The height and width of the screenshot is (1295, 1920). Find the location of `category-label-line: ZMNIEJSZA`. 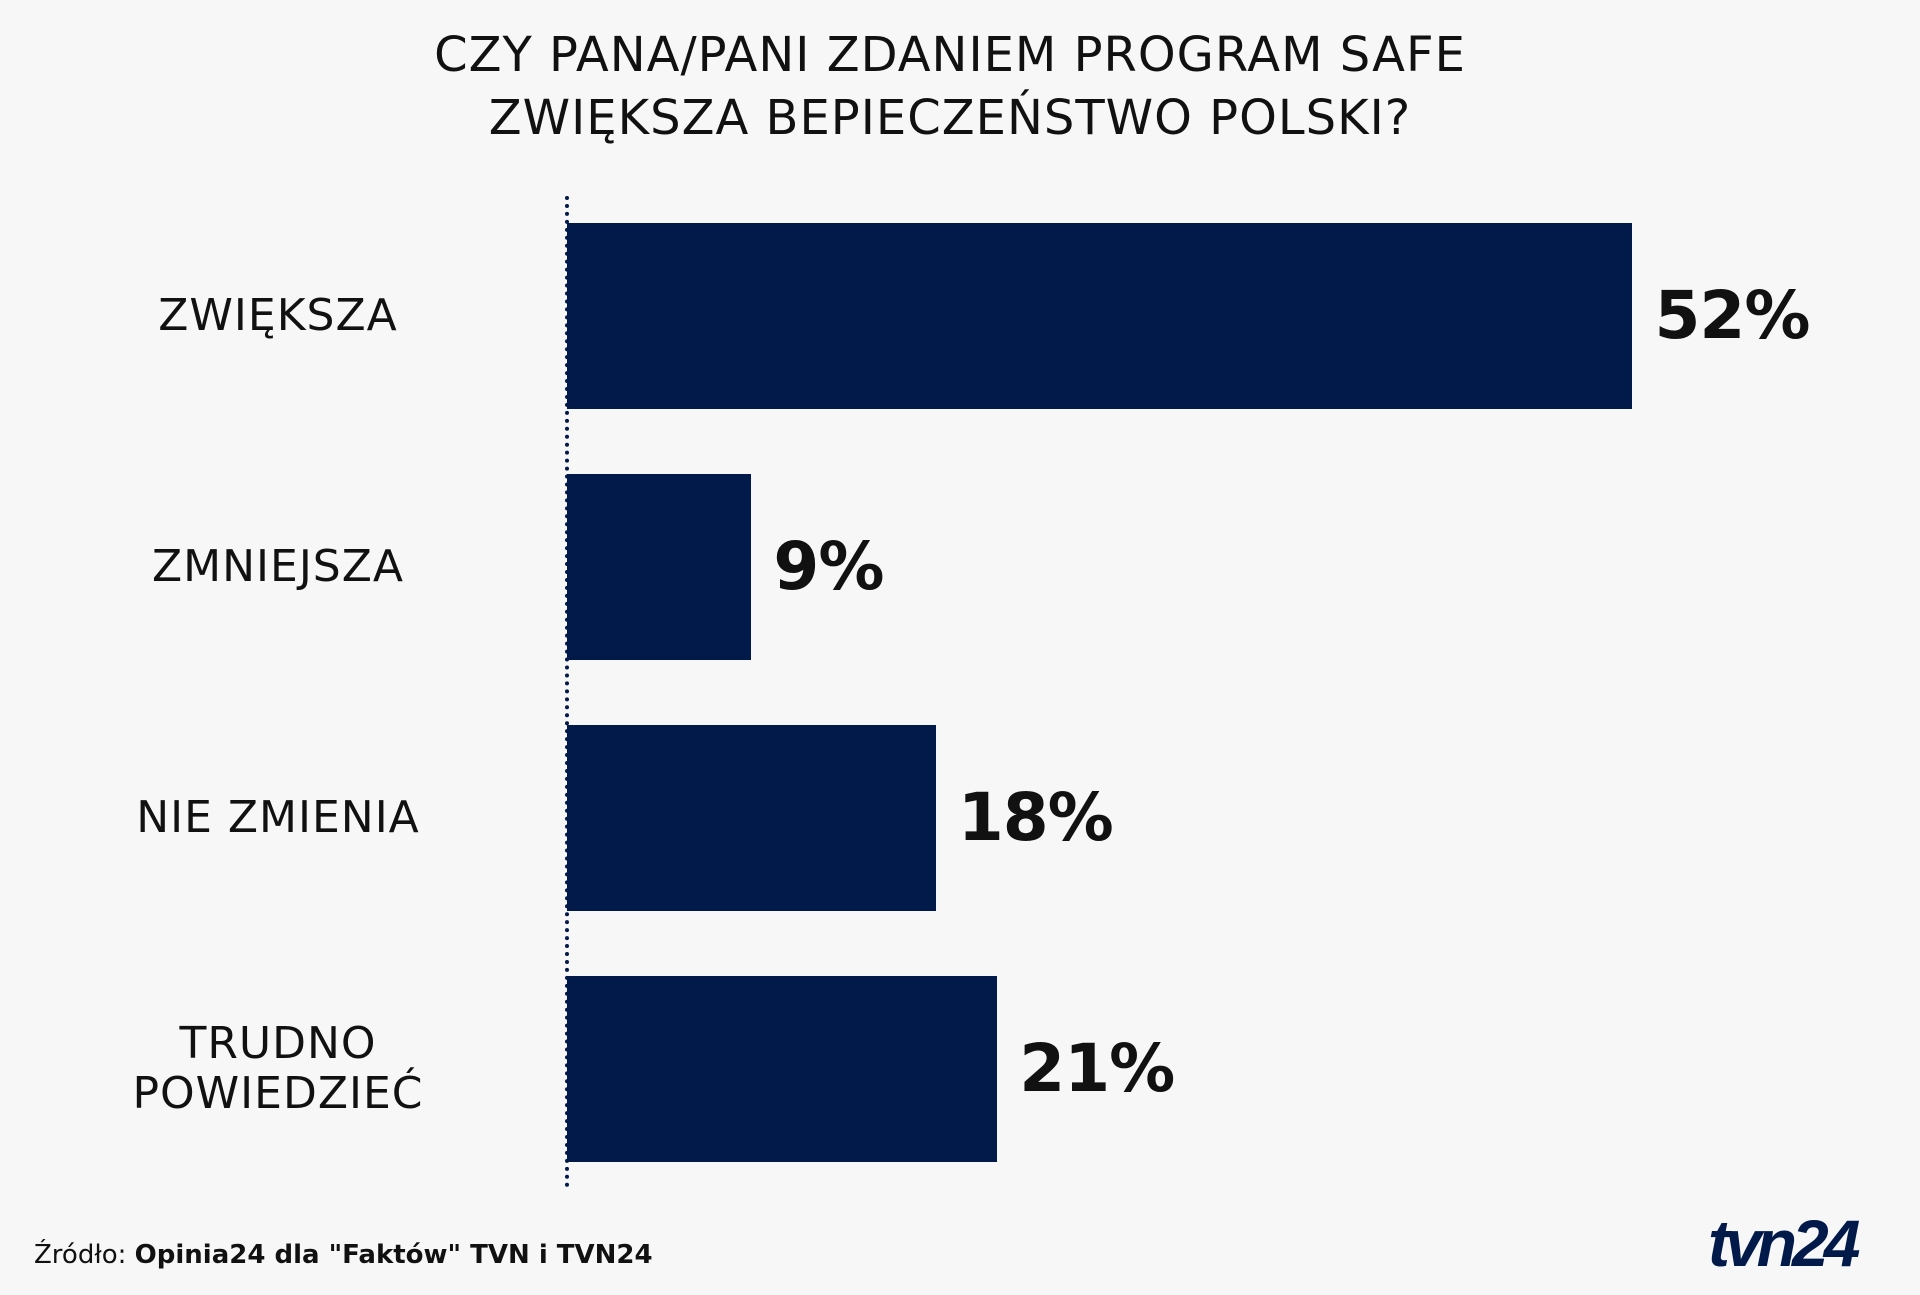

category-label-line: ZMNIEJSZA is located at coordinates (278, 566).